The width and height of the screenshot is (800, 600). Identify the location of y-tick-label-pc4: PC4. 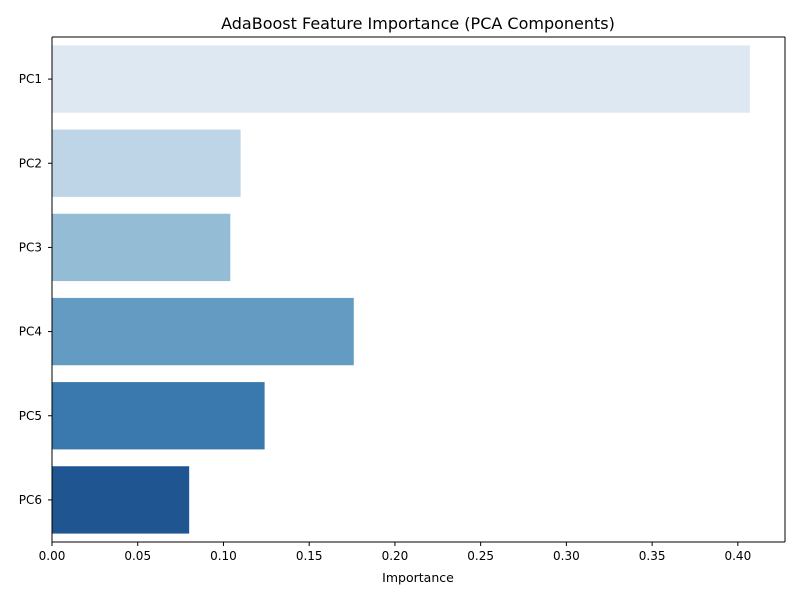
(30, 332).